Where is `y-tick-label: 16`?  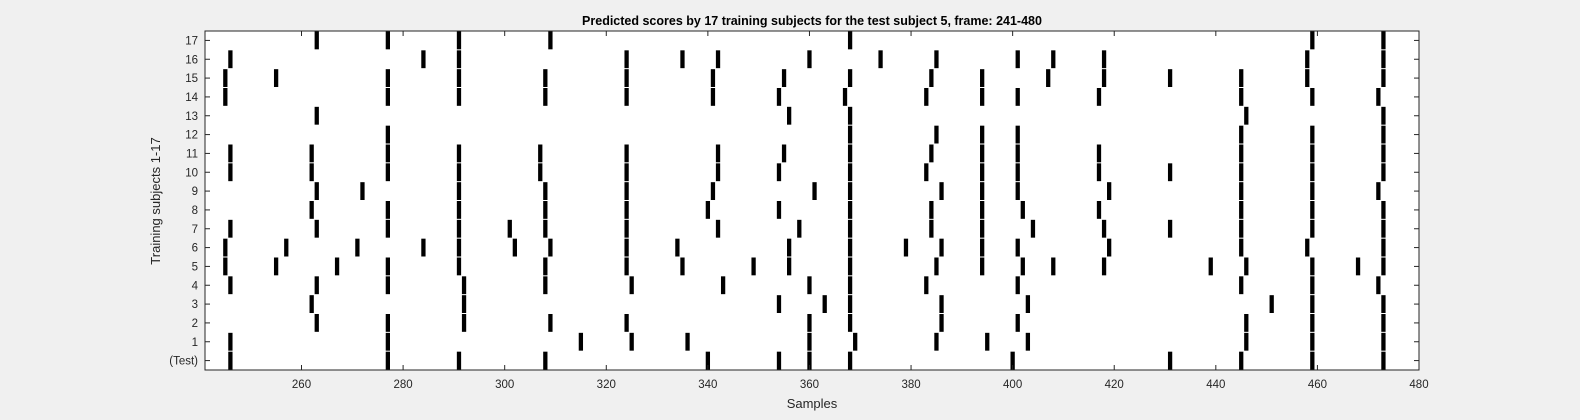
y-tick-label: 16 is located at coordinates (191, 60).